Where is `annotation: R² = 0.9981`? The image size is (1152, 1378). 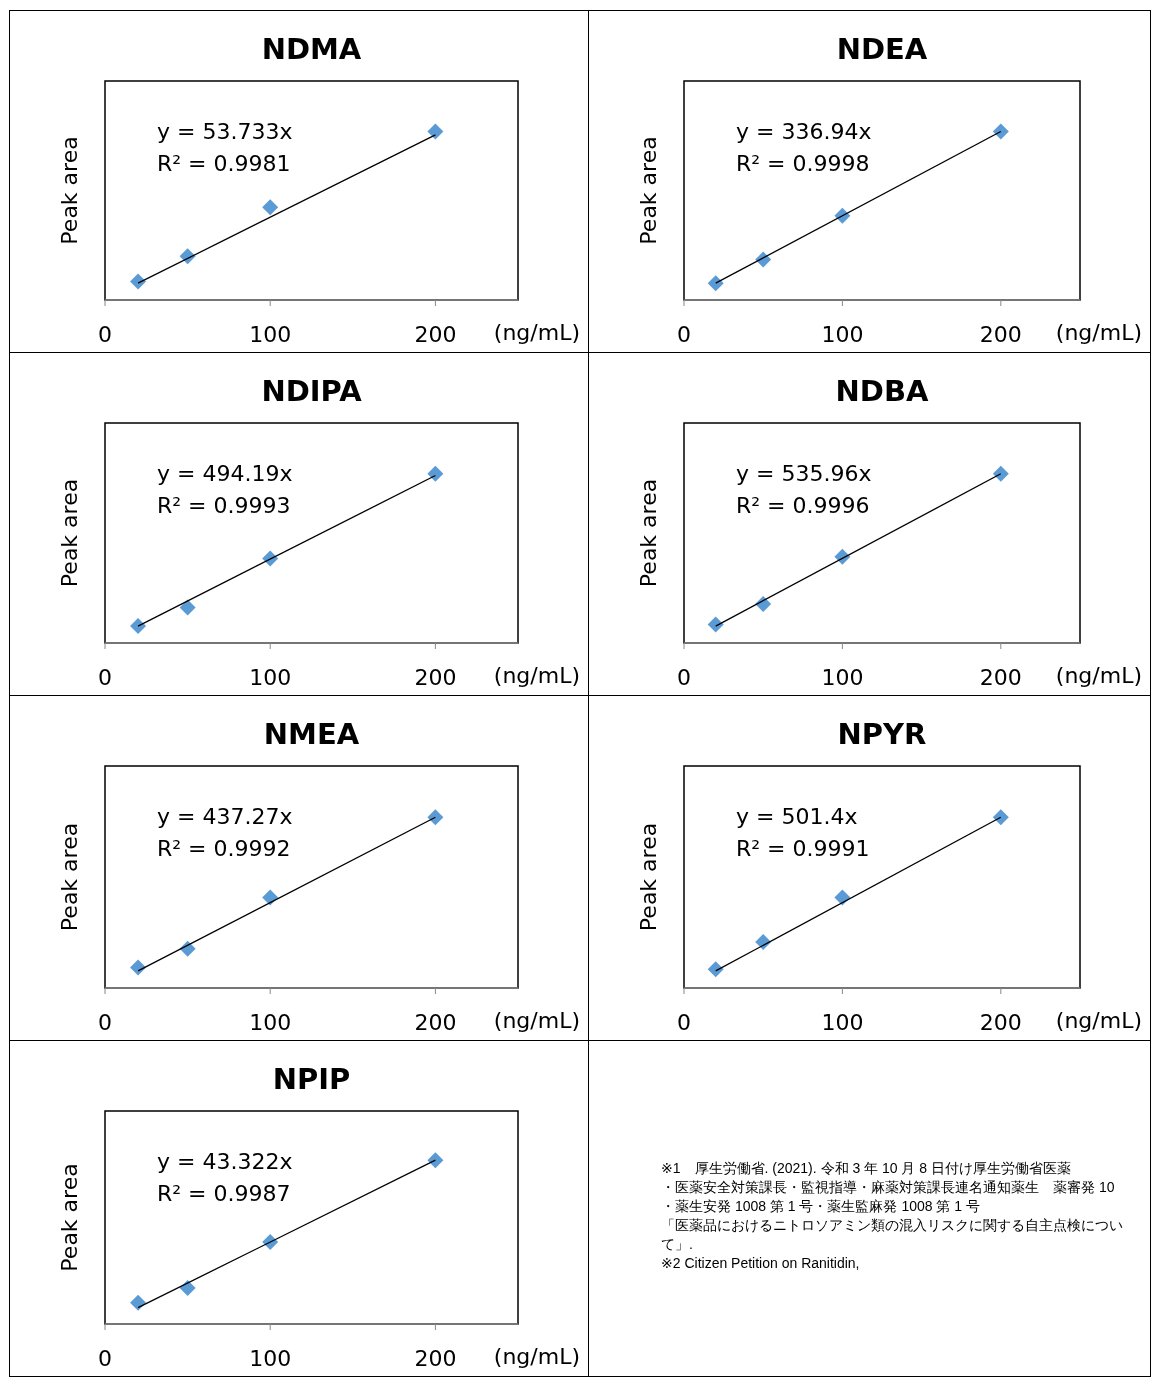 annotation: R² = 0.9981 is located at coordinates (224, 163).